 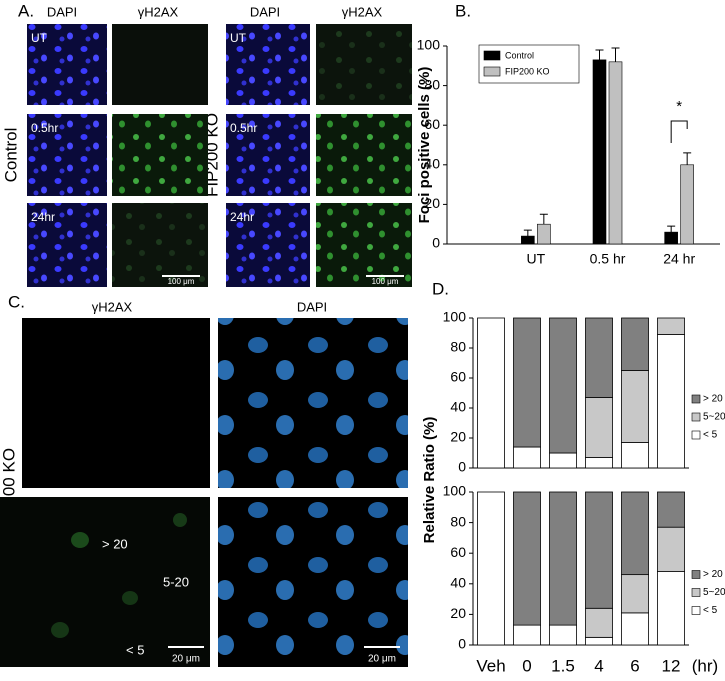 What do you see at coordinates (440, 288) in the screenshot?
I see `panel-label: D.` at bounding box center [440, 288].